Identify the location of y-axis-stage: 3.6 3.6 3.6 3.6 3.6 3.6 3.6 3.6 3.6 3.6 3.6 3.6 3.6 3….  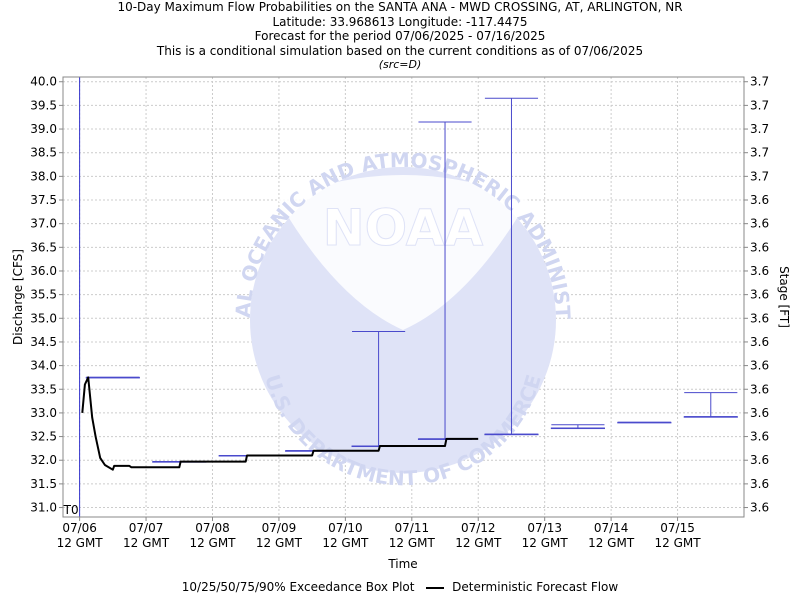
(756, 295).